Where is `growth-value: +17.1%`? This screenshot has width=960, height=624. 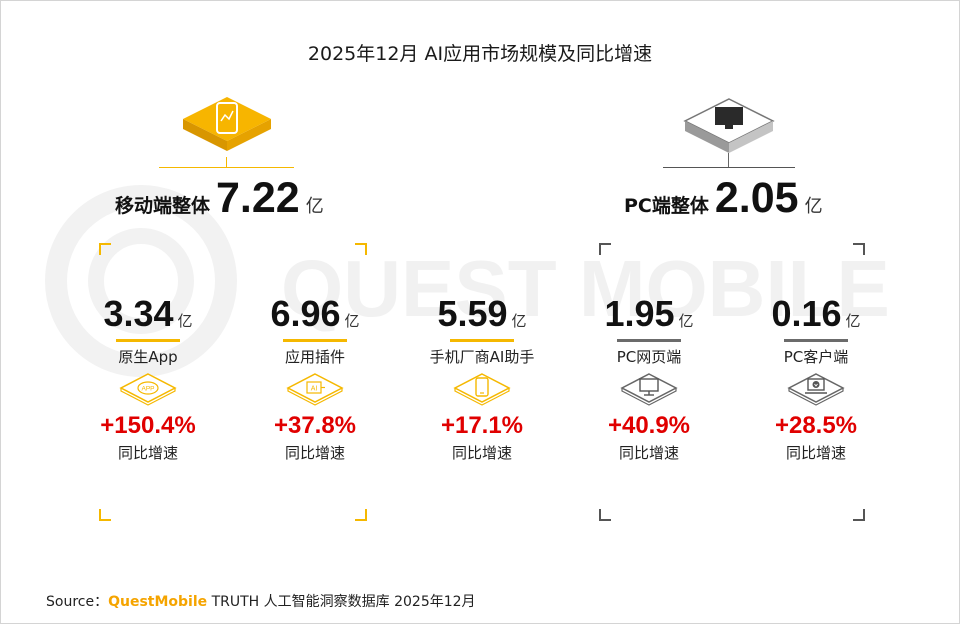 growth-value: +17.1% is located at coordinates (482, 425).